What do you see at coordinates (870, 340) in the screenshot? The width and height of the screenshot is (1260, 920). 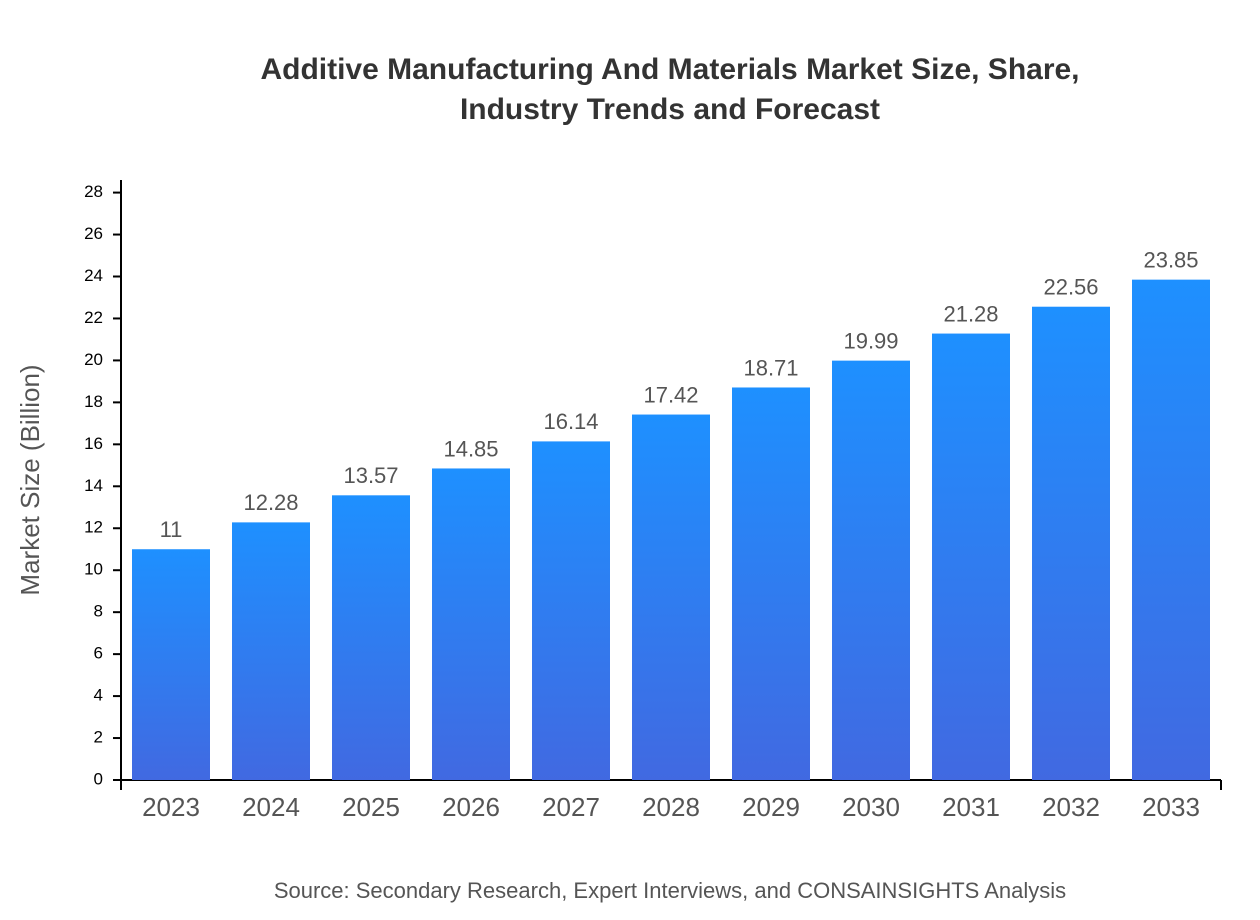 I see `data-label: 19.99` at bounding box center [870, 340].